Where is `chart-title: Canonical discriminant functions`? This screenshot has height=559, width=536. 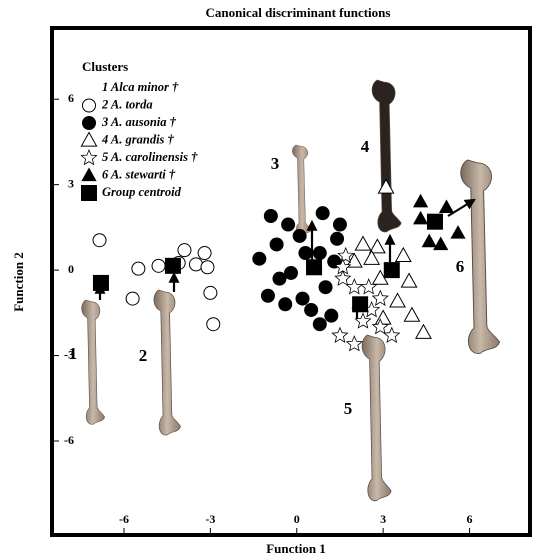
chart-title: Canonical discriminant functions is located at coordinates (298, 12).